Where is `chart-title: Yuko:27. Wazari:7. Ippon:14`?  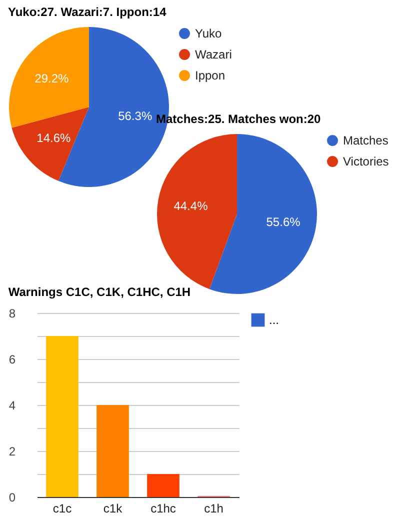 chart-title: Yuko:27. Wazari:7. Ippon:14 is located at coordinates (87, 12).